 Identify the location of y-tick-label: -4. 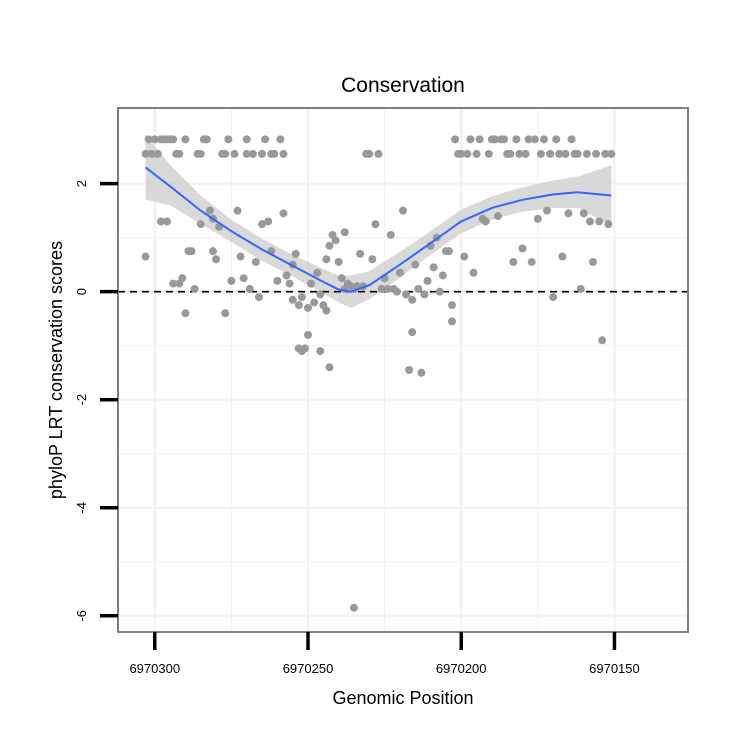
(81, 508).